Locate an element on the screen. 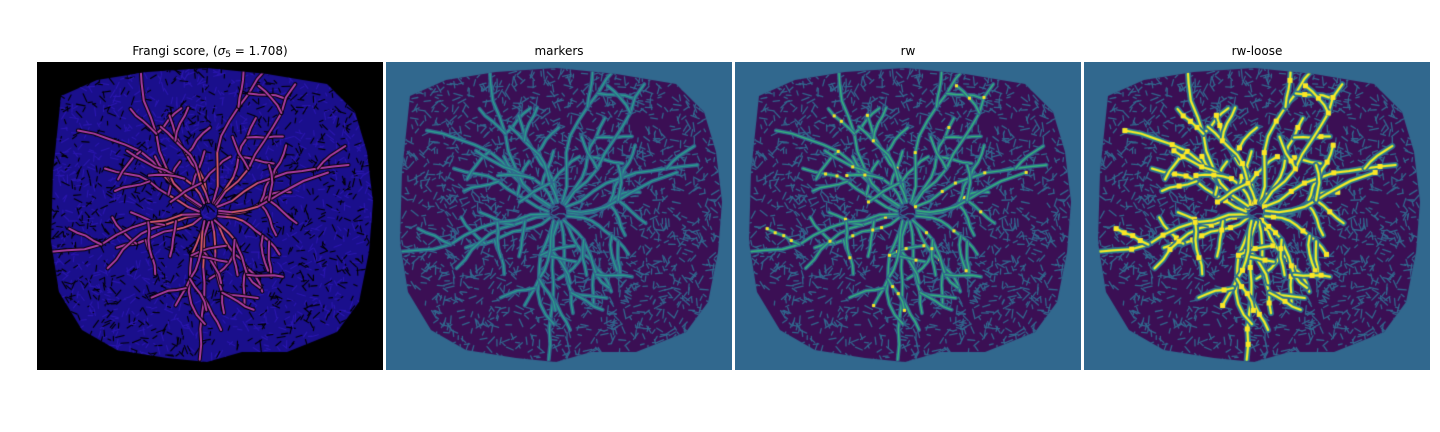 This screenshot has width=1440, height=432. panel-title-rw-loose: rw-loose is located at coordinates (1257, 51).